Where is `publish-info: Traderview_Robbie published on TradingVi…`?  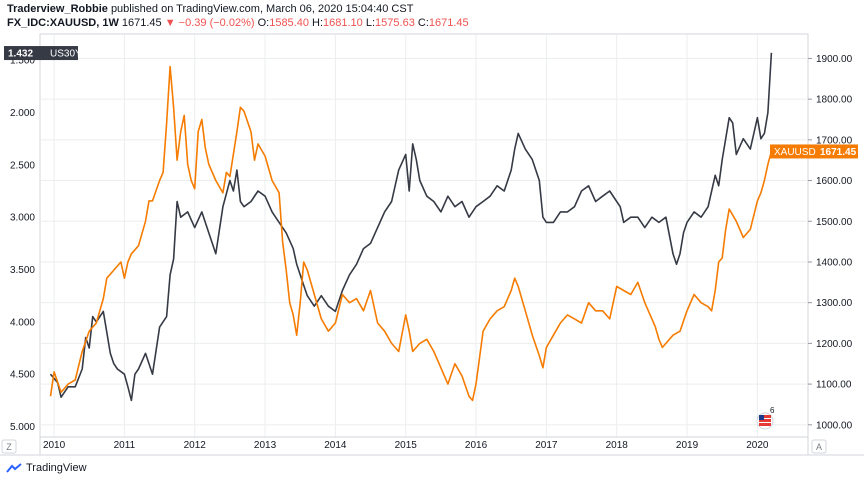 publish-info: Traderview_Robbie published on TradingVi… is located at coordinates (210, 9).